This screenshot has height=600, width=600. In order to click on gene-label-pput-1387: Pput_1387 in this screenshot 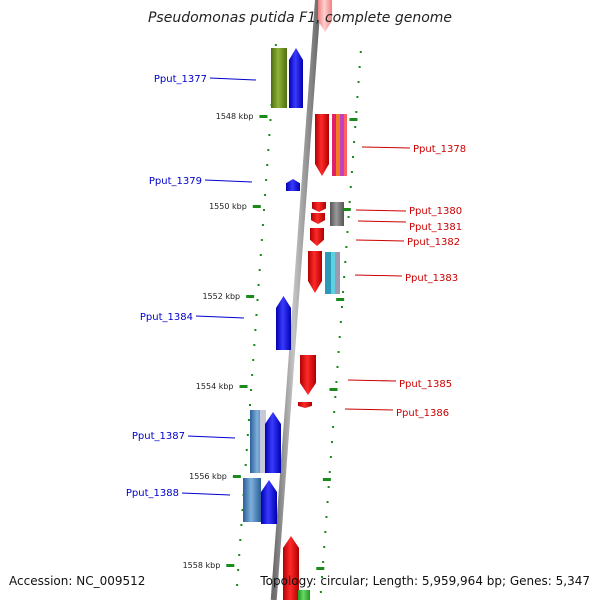, I will do `click(158, 436)`.